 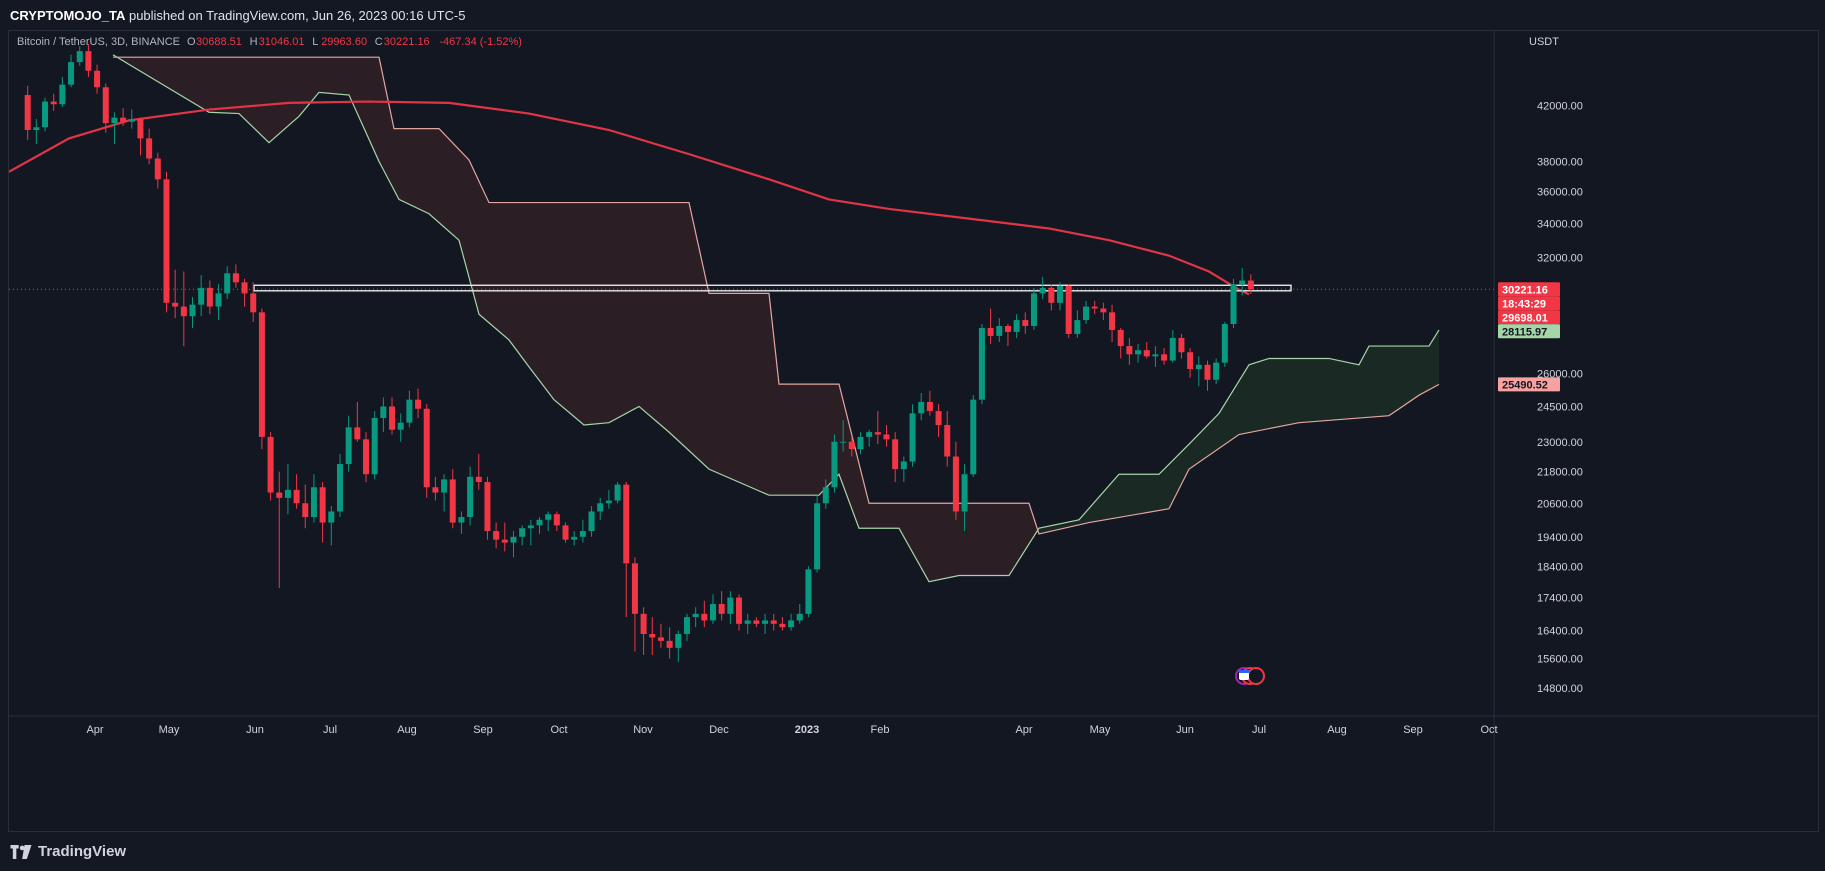 I want to click on time-tick-label: Apr, so click(x=1023, y=730).